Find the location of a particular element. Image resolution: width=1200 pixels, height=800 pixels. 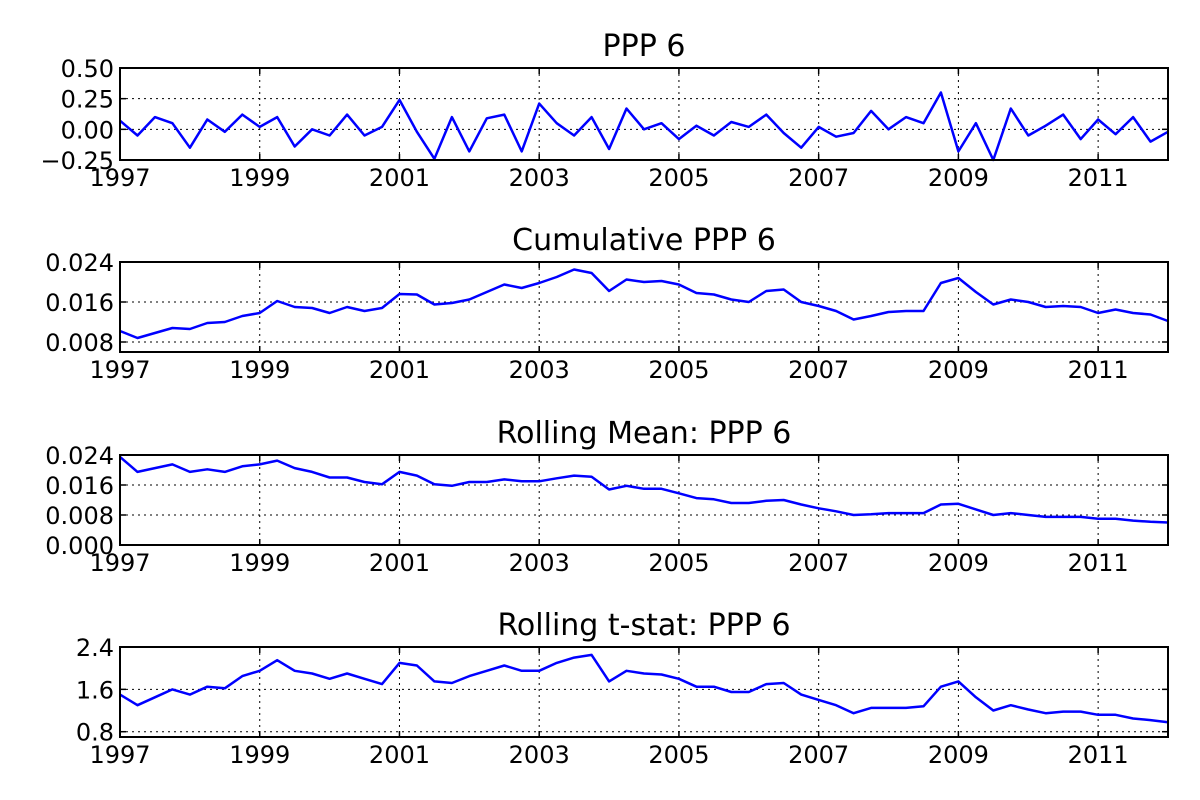

chart-title: Rolling t-stat: PPP 6 is located at coordinates (643, 625).